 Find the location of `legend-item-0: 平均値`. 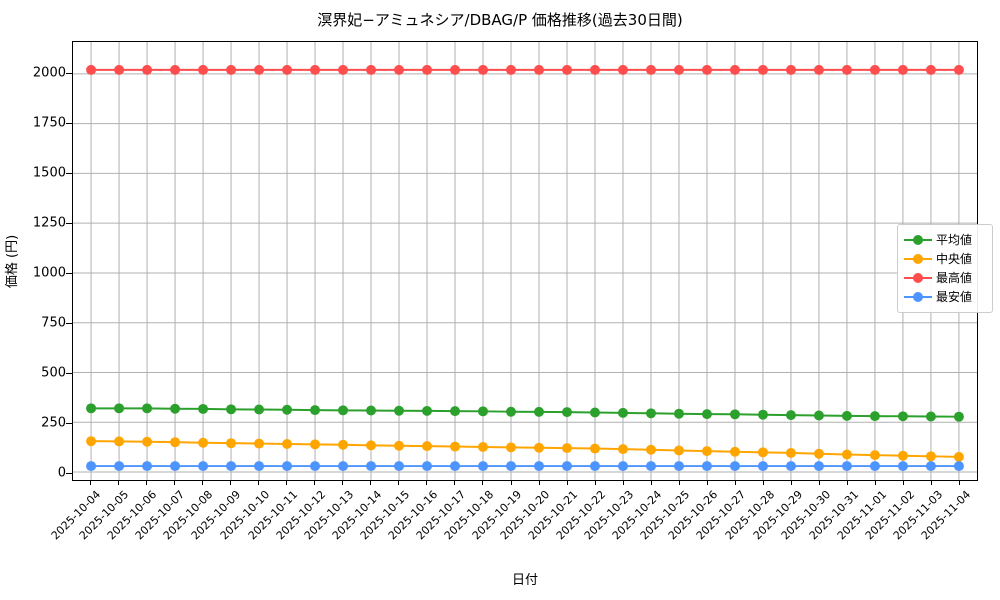

legend-item-0: 平均値 is located at coordinates (945, 239).